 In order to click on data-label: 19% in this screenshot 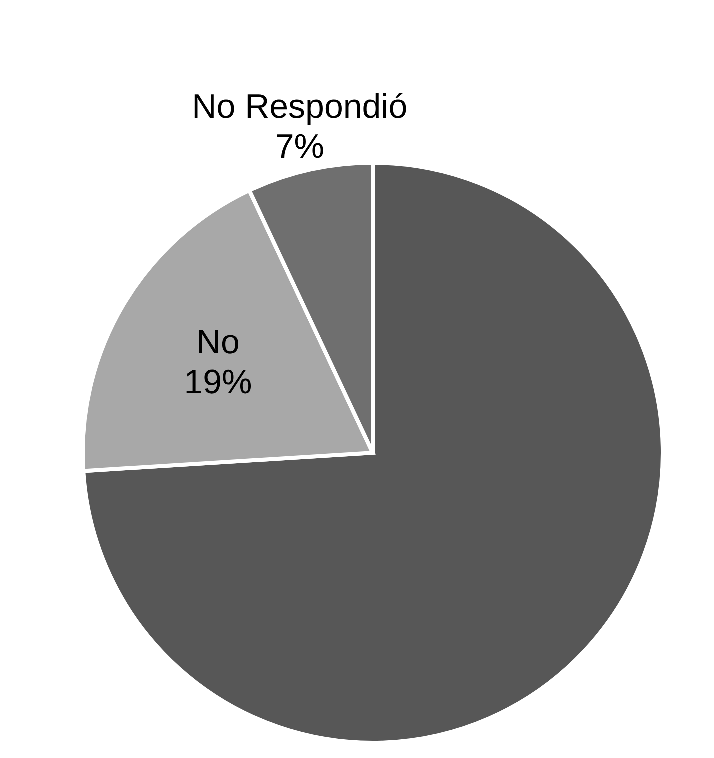, I will do `click(218, 382)`.